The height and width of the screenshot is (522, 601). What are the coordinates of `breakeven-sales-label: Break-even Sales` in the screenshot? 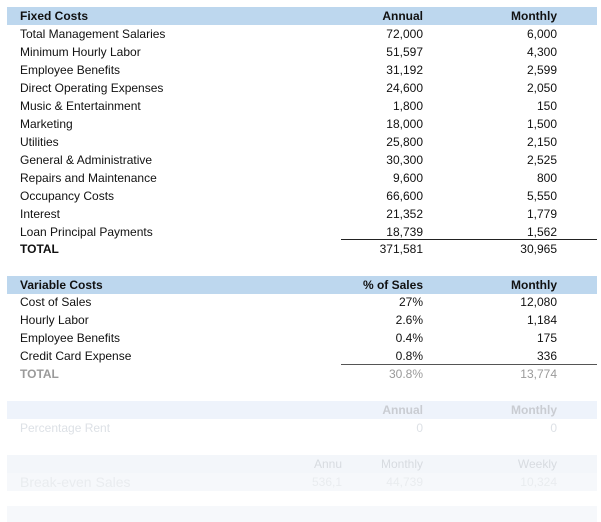 It's located at (75, 482).